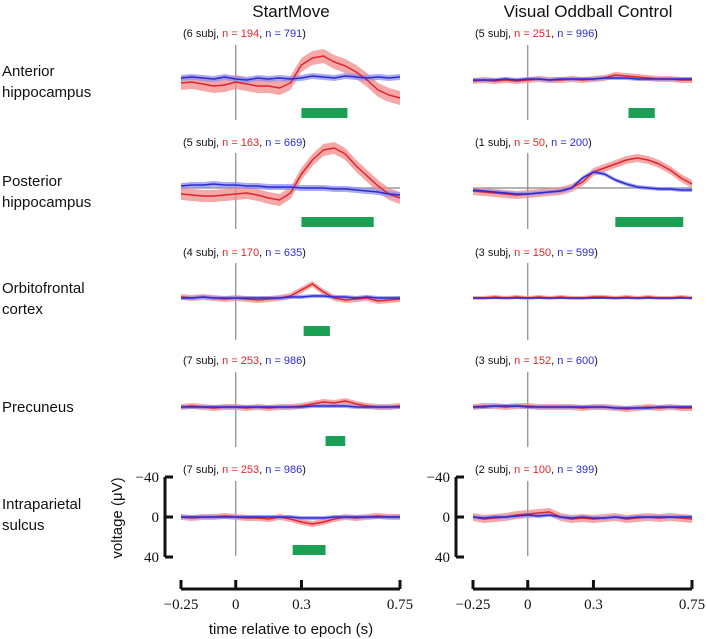 The height and width of the screenshot is (639, 707). What do you see at coordinates (117, 517) in the screenshot?
I see `y-axis-label: voltage (μV)` at bounding box center [117, 517].